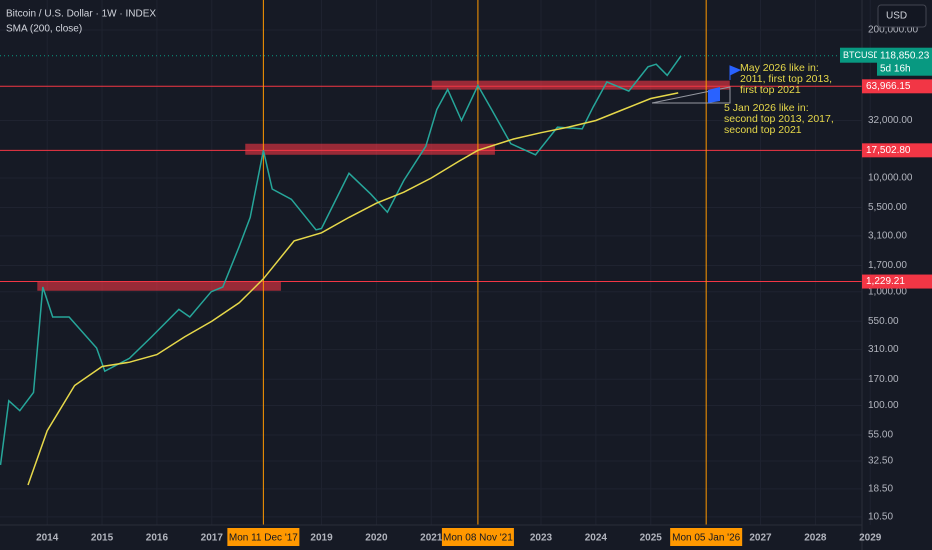  Describe the element at coordinates (102, 538) in the screenshot. I see `x-tick-label: 2015` at that location.